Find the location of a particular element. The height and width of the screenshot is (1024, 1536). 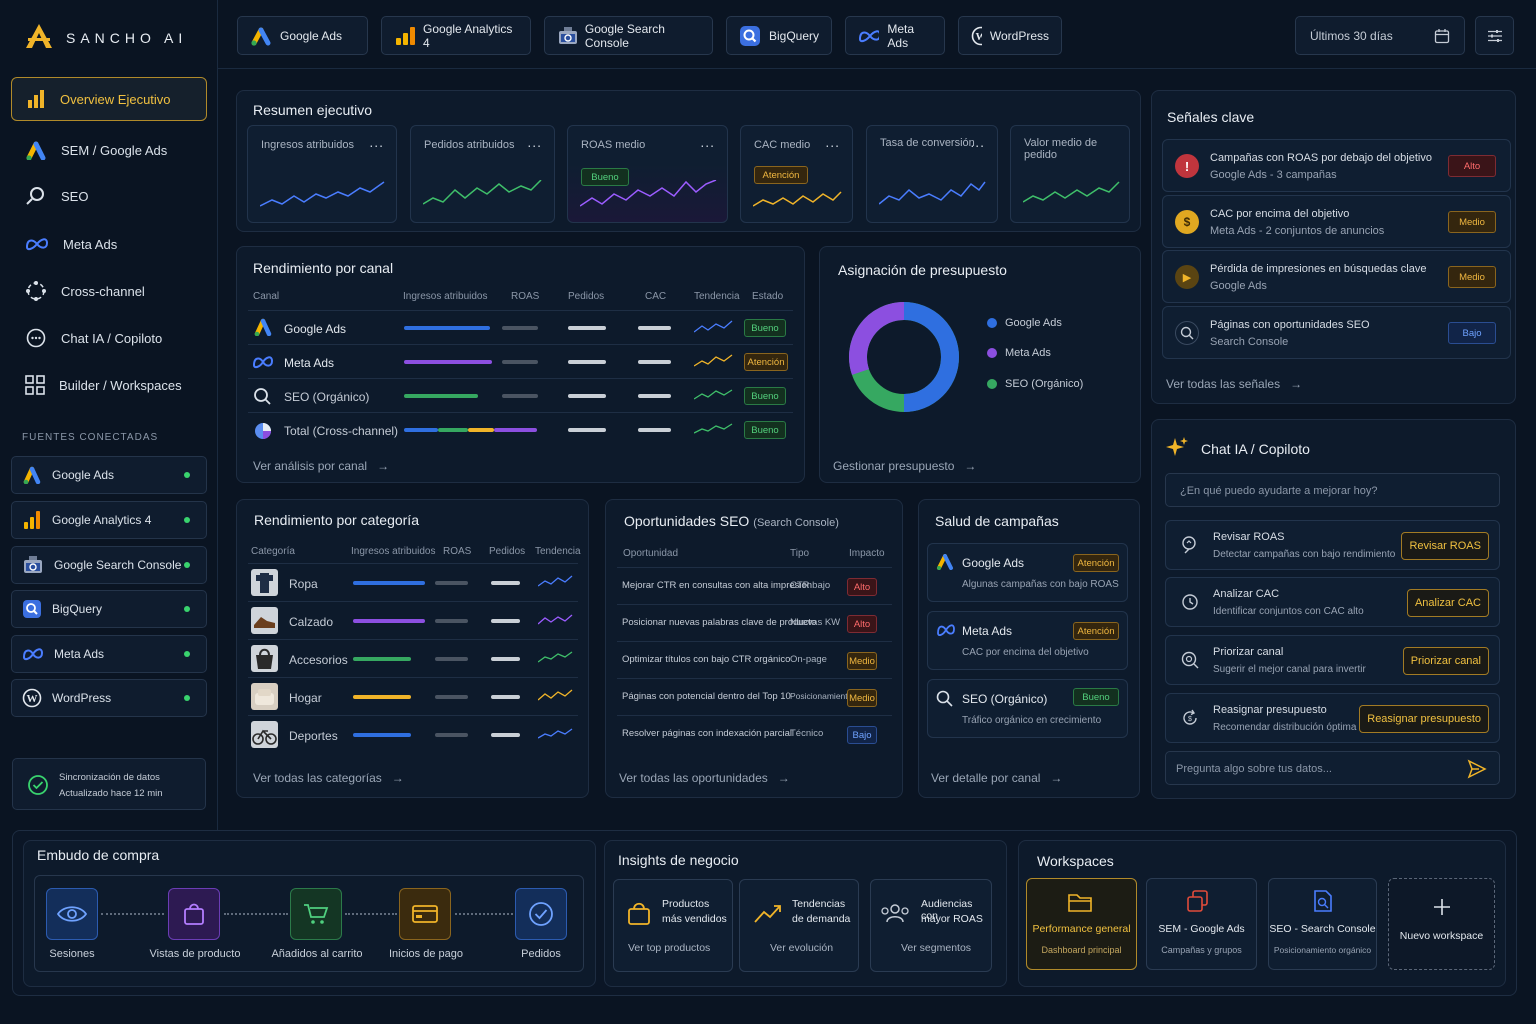

table-row: SEO (Orgánico) Bueno is located at coordinates (520, 395).